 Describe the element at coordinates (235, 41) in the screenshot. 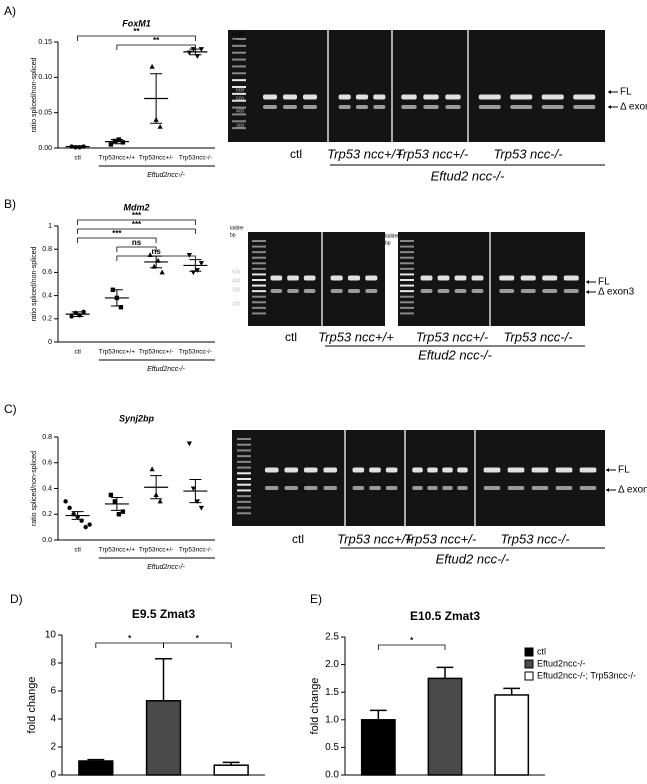

I see `ladder-label: bp` at that location.